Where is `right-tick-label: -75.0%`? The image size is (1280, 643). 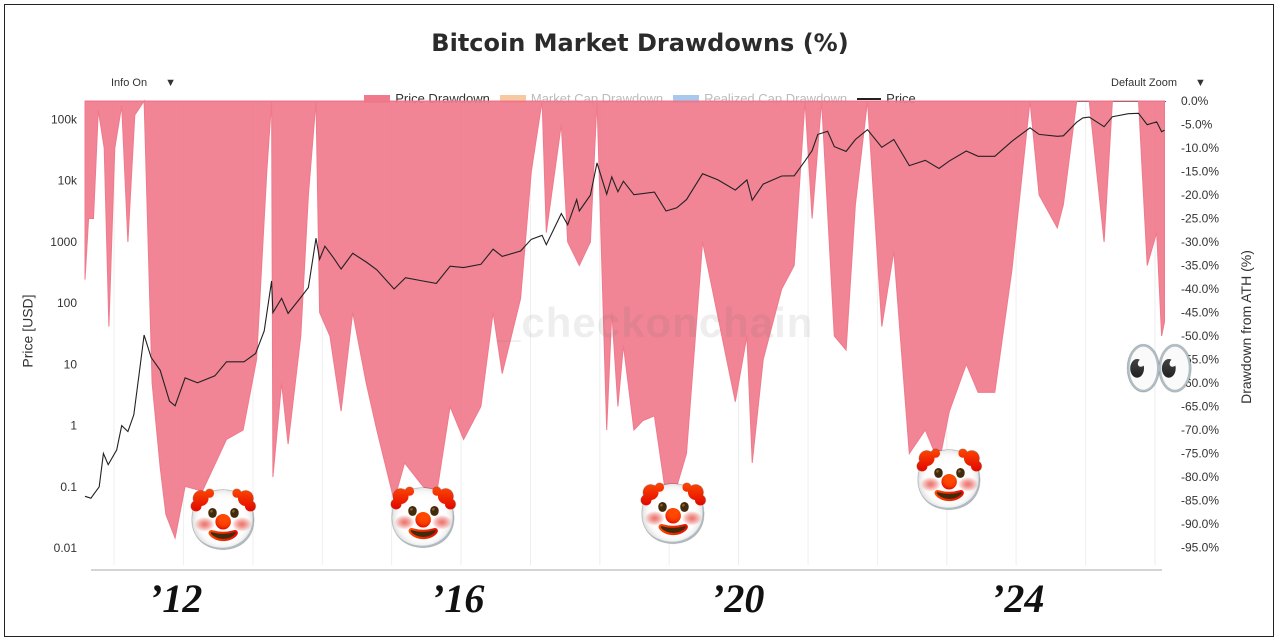
right-tick-label: -75.0% is located at coordinates (1200, 454).